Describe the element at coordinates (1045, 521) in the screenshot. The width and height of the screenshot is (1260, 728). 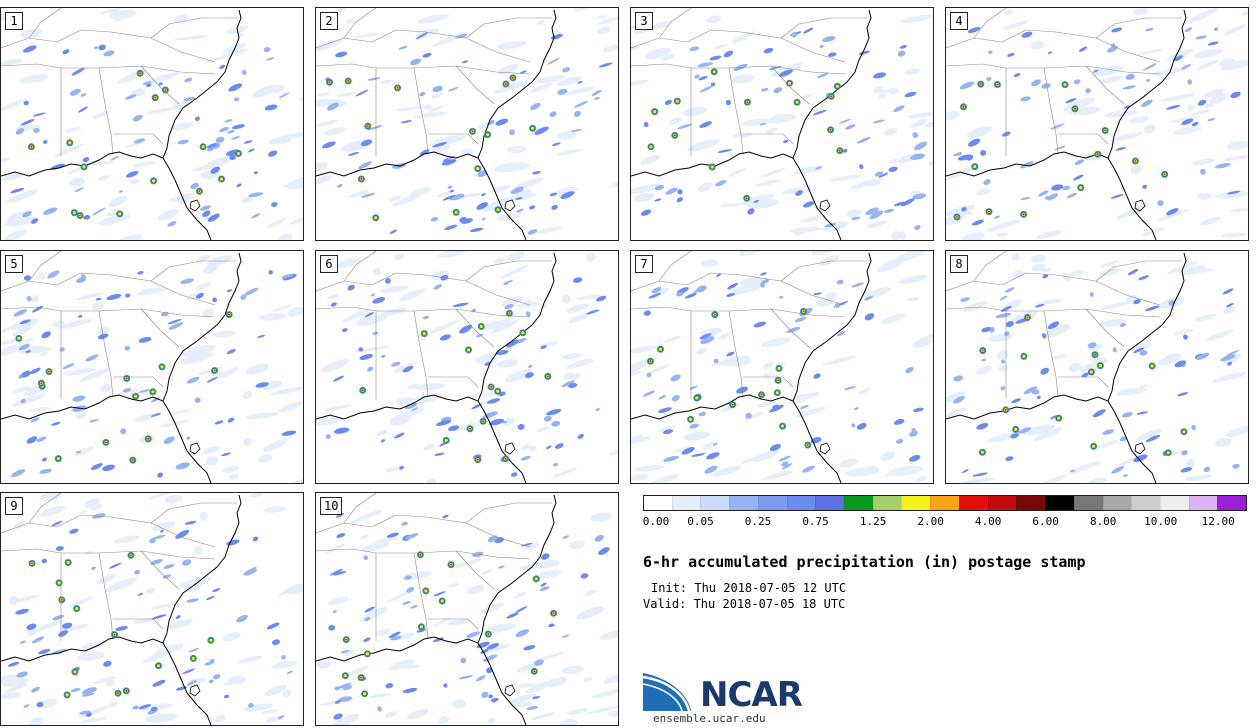
I see `colorbar-tick-label: 6.00` at that location.